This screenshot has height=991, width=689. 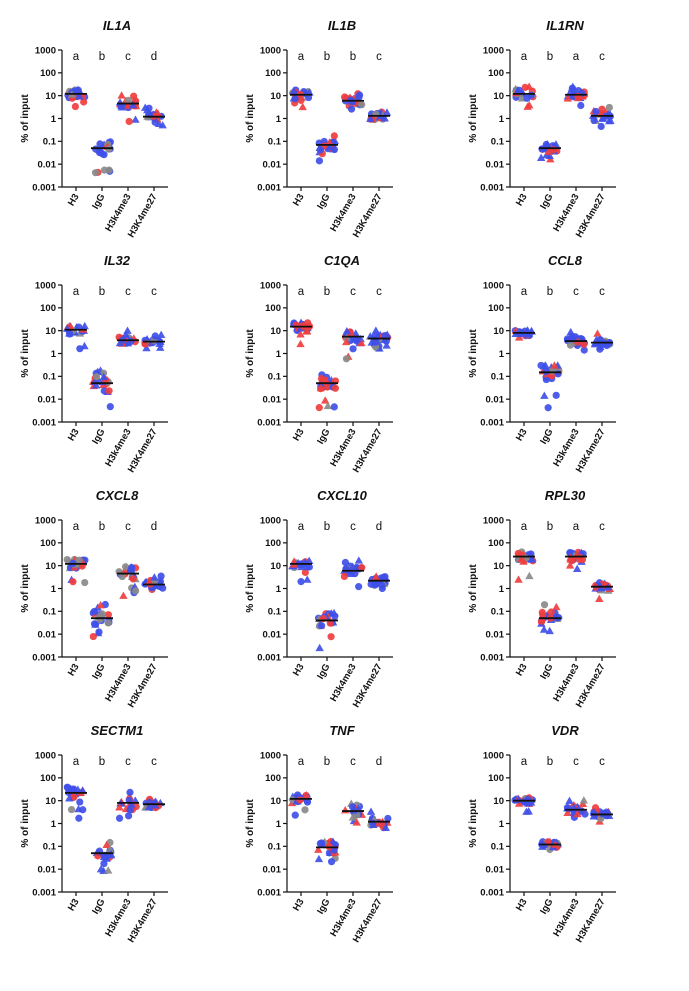 What do you see at coordinates (117, 495) in the screenshot?
I see `panel-title: CXCL8` at bounding box center [117, 495].